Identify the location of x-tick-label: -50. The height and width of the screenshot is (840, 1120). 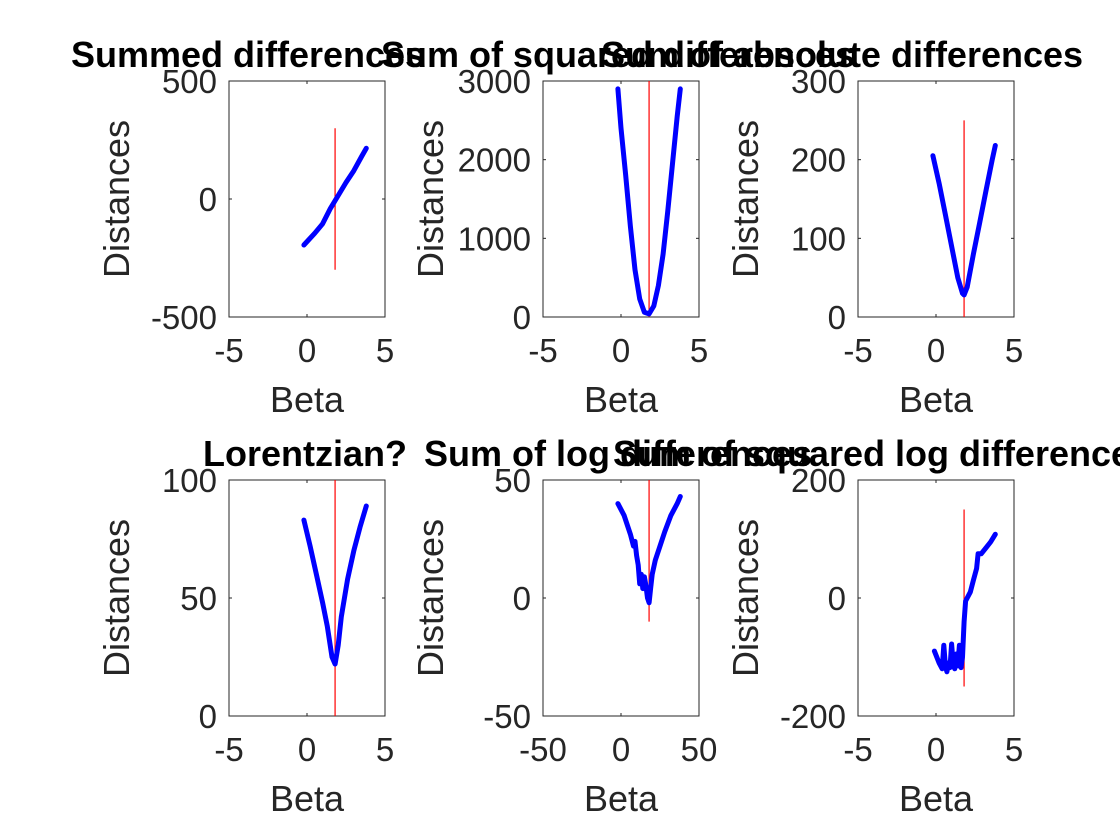
(543, 749).